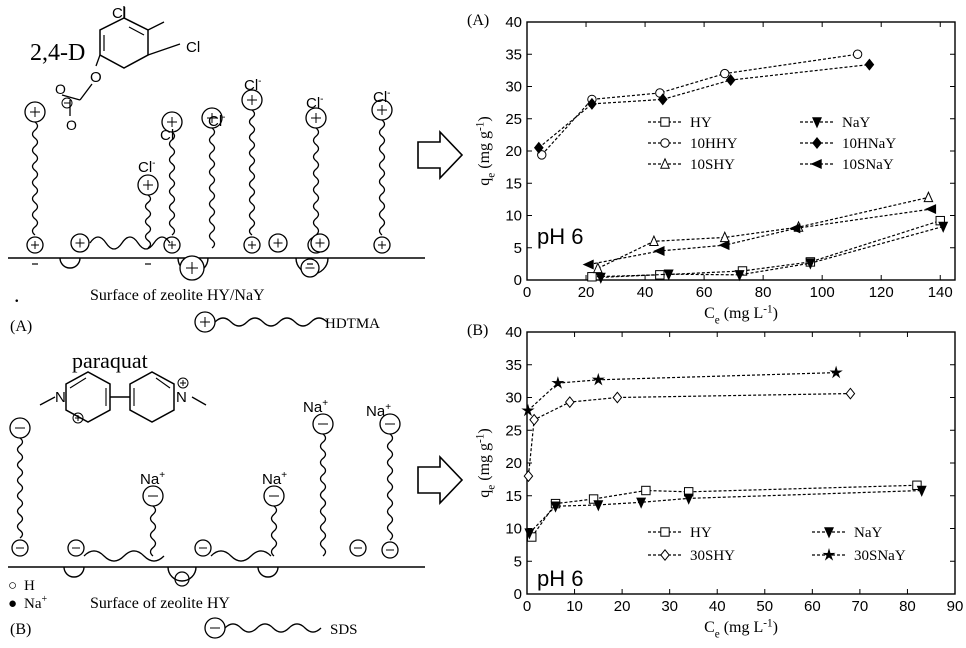 The height and width of the screenshot is (648, 966). Describe the element at coordinates (20, 629) in the screenshot. I see `panel-label-b-left: (B)` at that location.